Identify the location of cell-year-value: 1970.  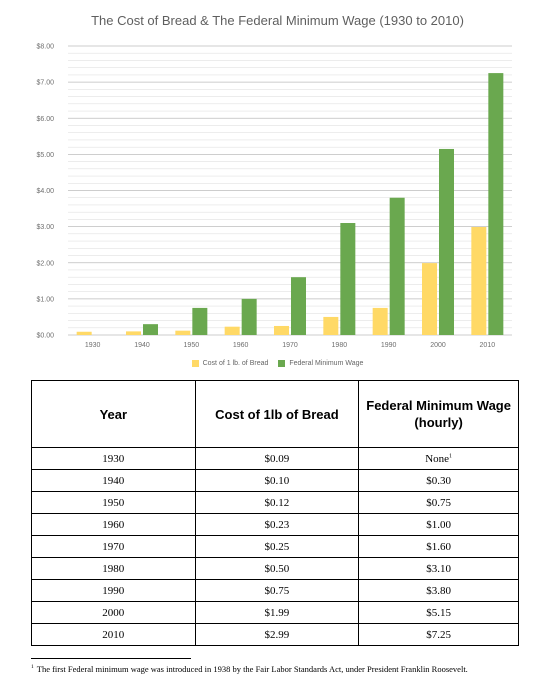
(113, 546).